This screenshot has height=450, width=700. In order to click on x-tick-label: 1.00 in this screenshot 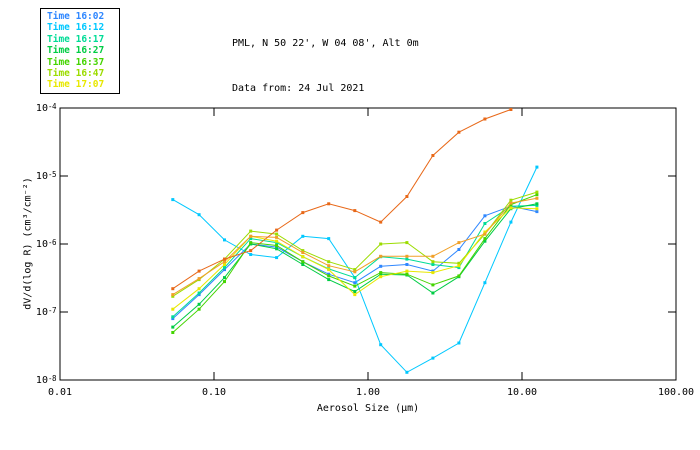, I will do `click(368, 392)`.